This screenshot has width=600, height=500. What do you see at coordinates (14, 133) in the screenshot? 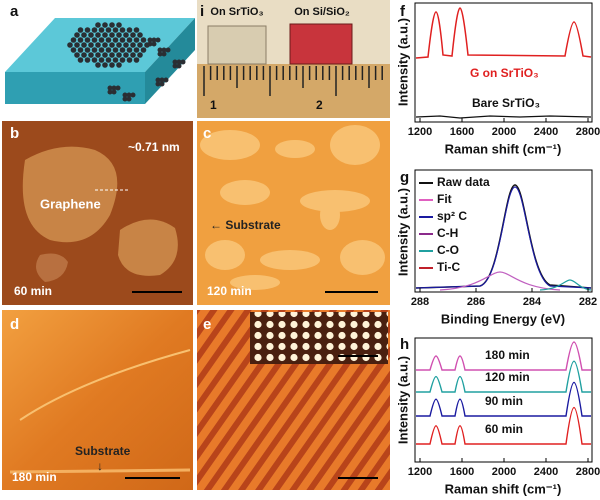
I see `panel-label: b` at bounding box center [14, 133].